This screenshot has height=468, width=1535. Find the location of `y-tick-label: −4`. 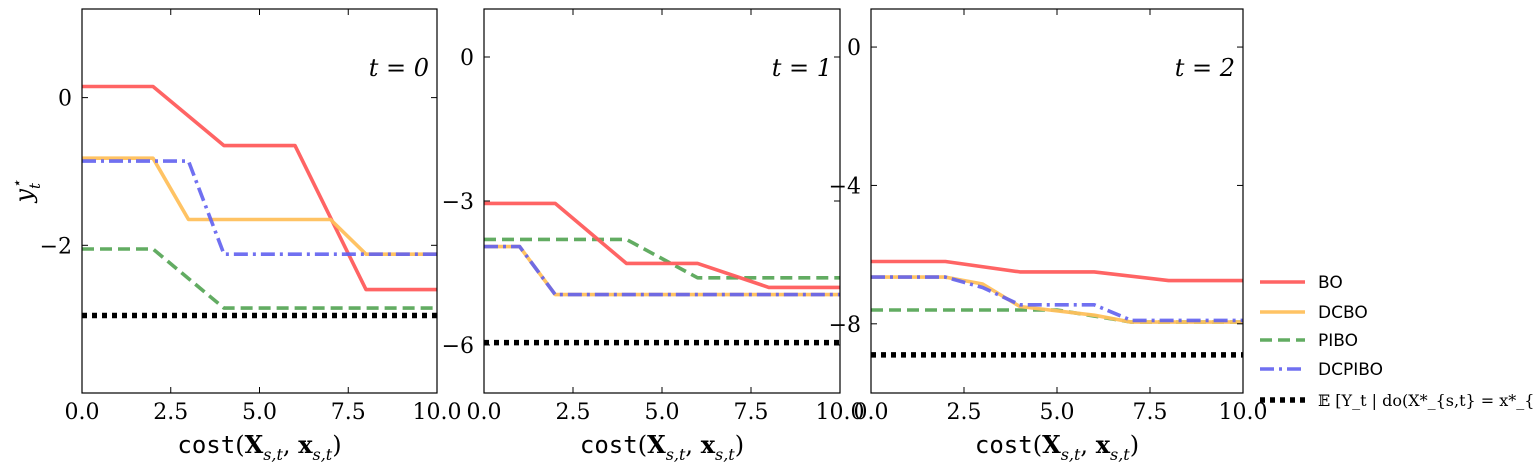

y-tick-label: −4 is located at coordinates (845, 186).